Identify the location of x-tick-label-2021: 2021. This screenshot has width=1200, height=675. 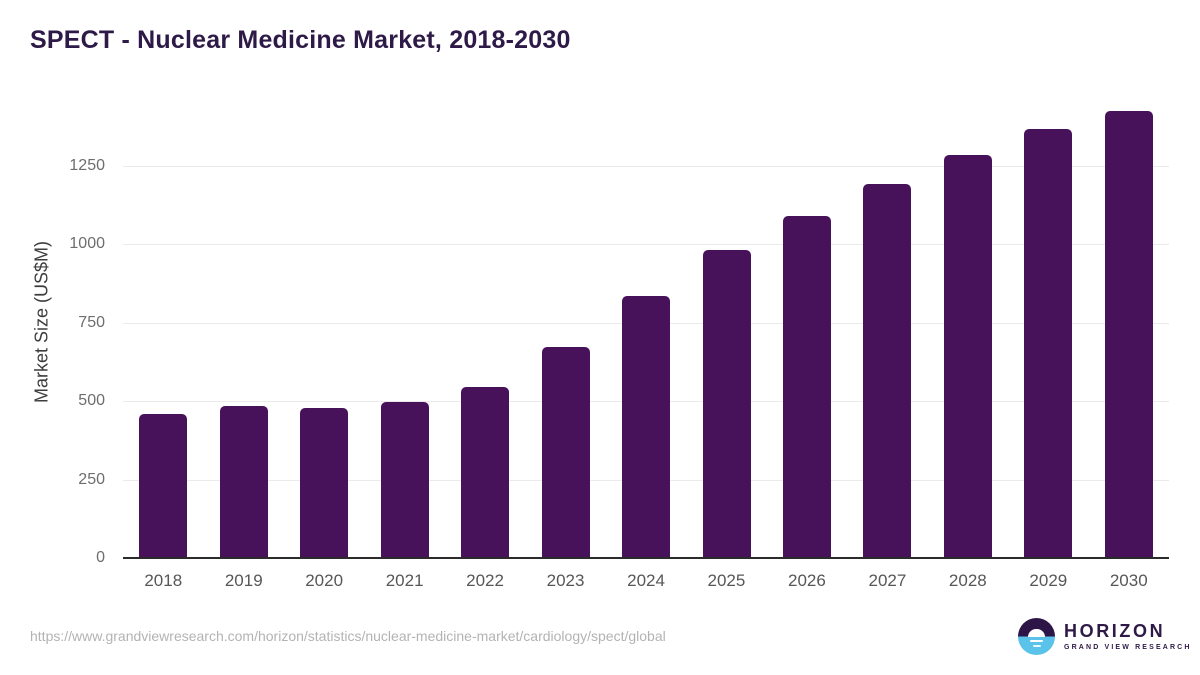
(404, 580).